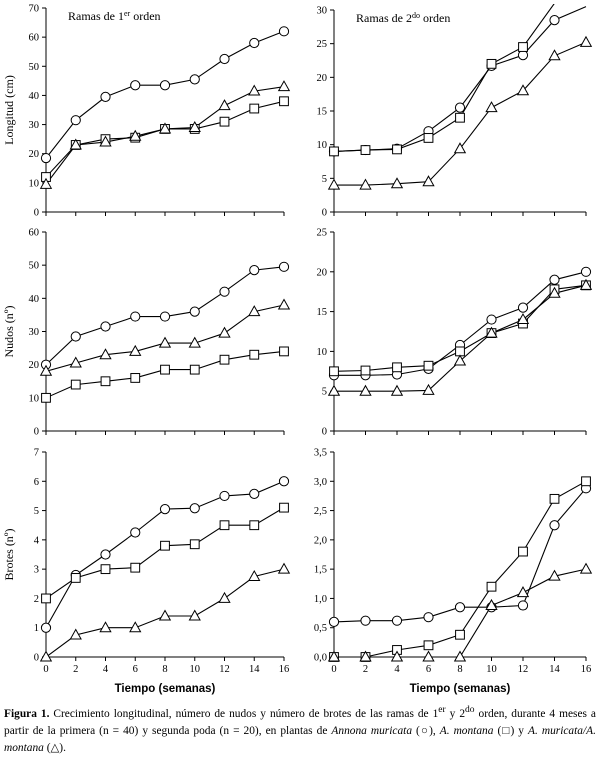 The height and width of the screenshot is (757, 600). What do you see at coordinates (34, 266) in the screenshot?
I see `y-tick-label: 50` at bounding box center [34, 266].